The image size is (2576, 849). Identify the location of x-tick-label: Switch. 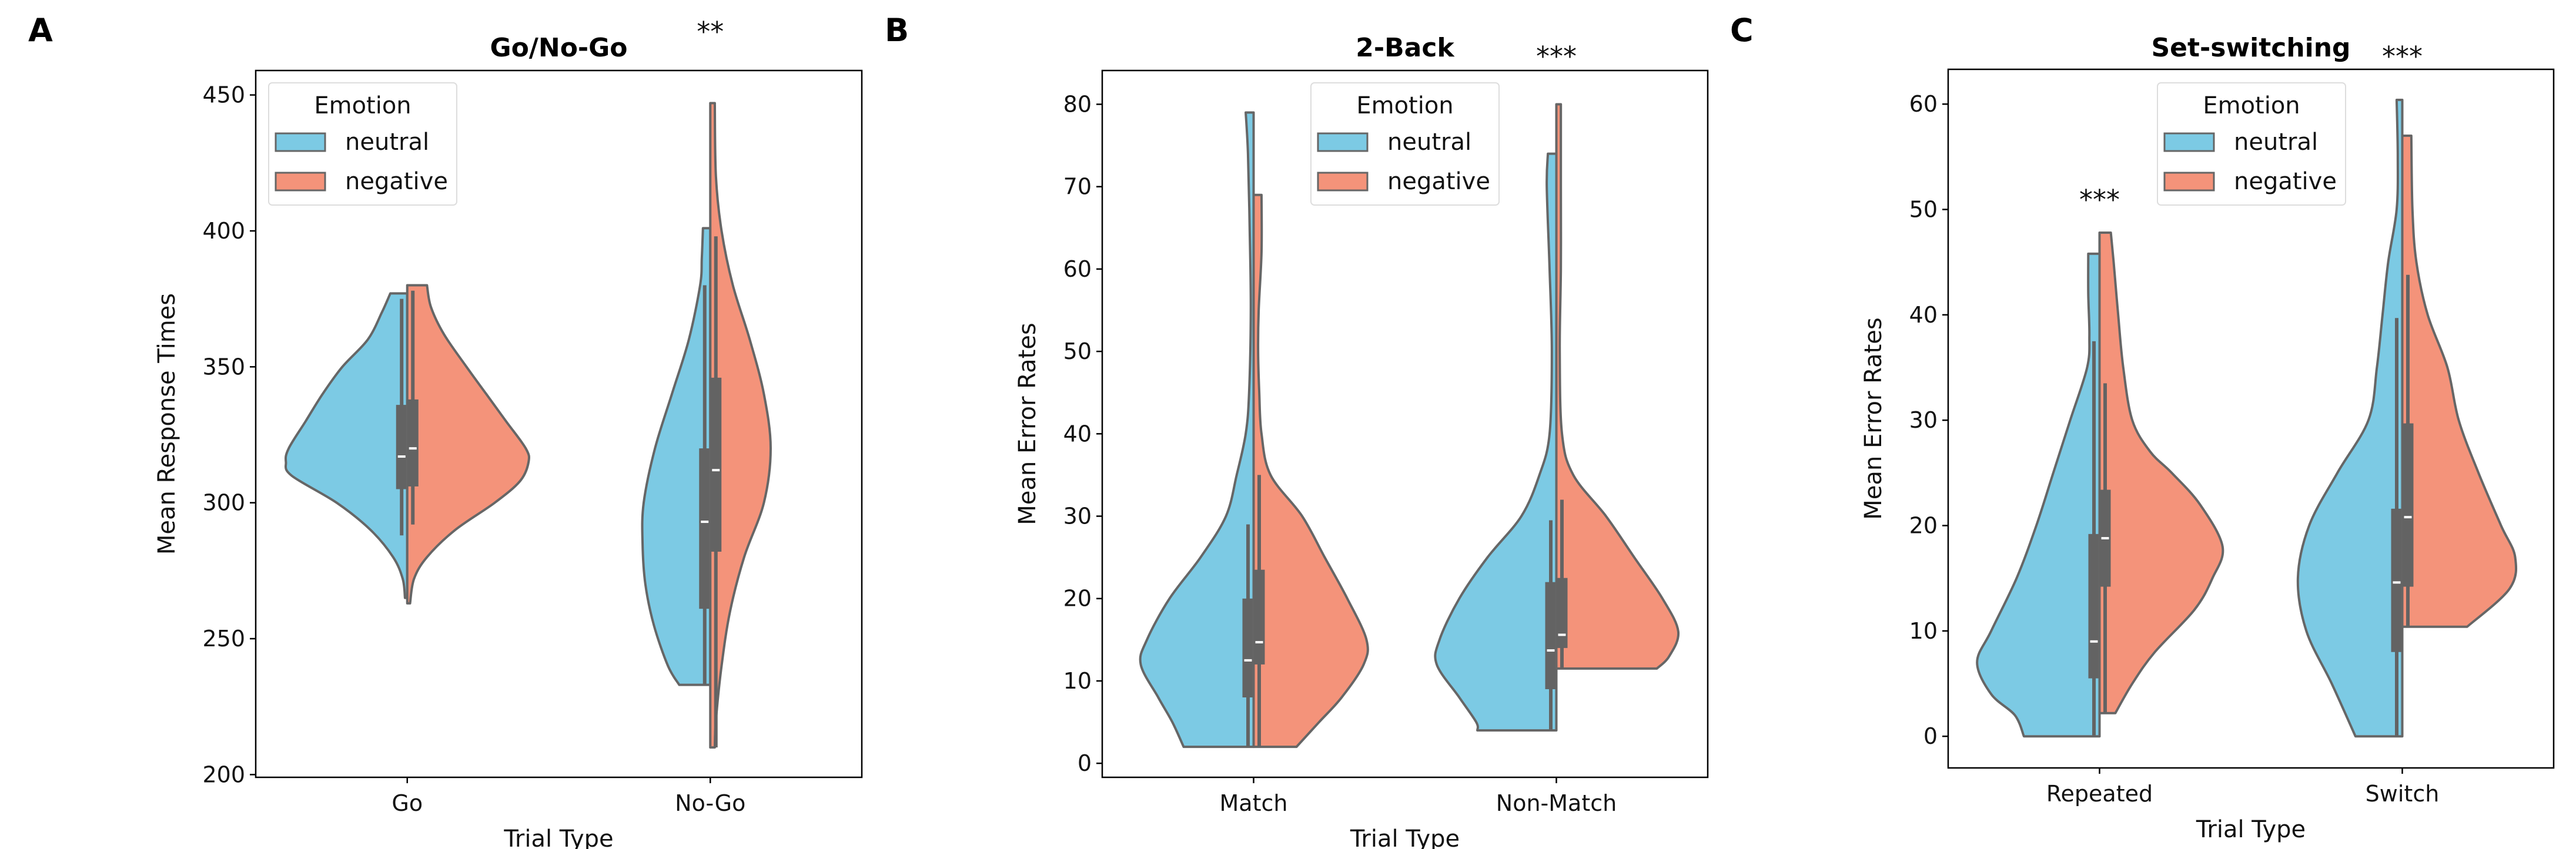
(2403, 794).